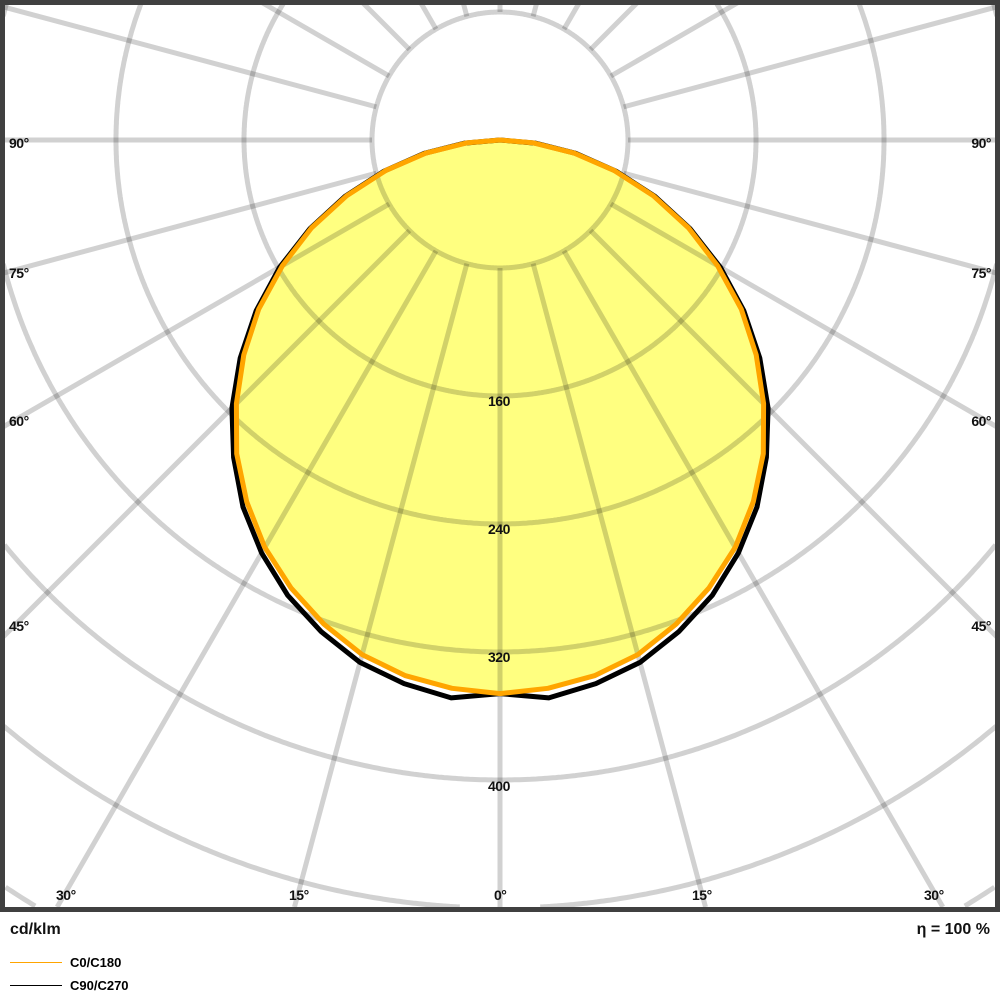 The image size is (1000, 1000). What do you see at coordinates (35, 929) in the screenshot?
I see `unit-label: cd/klm` at bounding box center [35, 929].